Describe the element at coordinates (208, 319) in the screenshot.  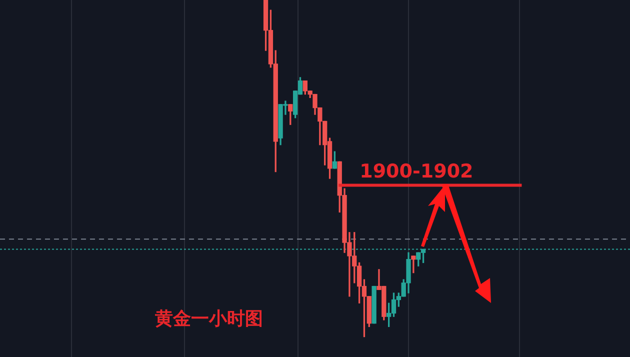
I see `text: 黄金一小时图` at that location.